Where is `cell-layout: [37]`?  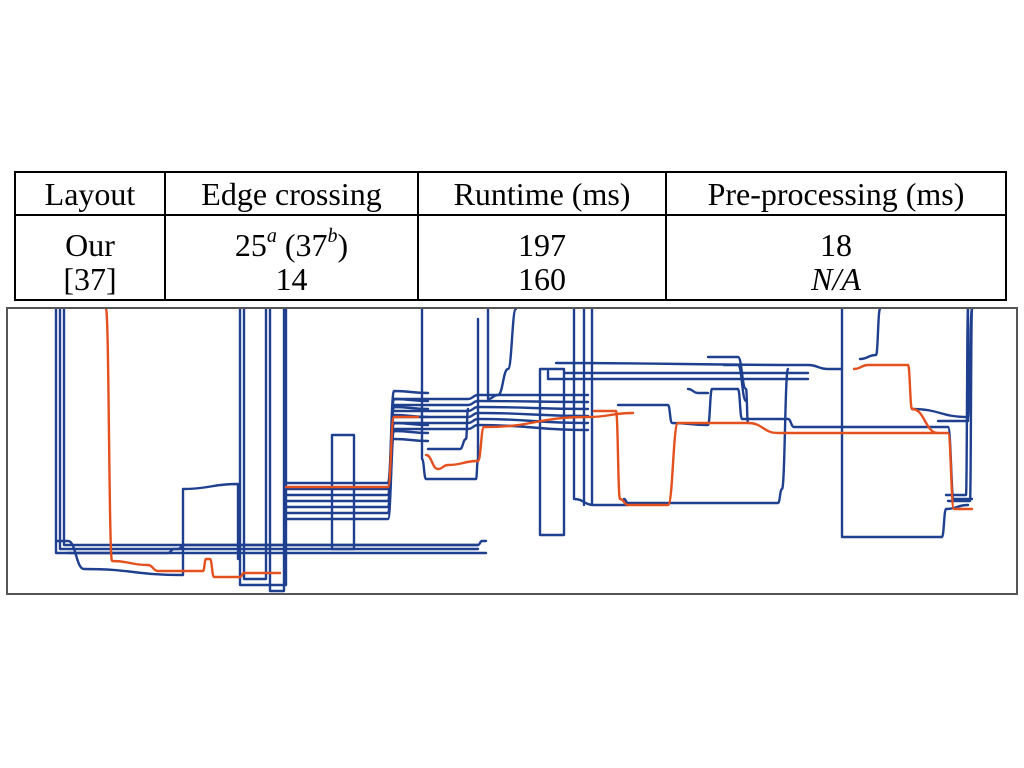 cell-layout: [37] is located at coordinates (90, 282).